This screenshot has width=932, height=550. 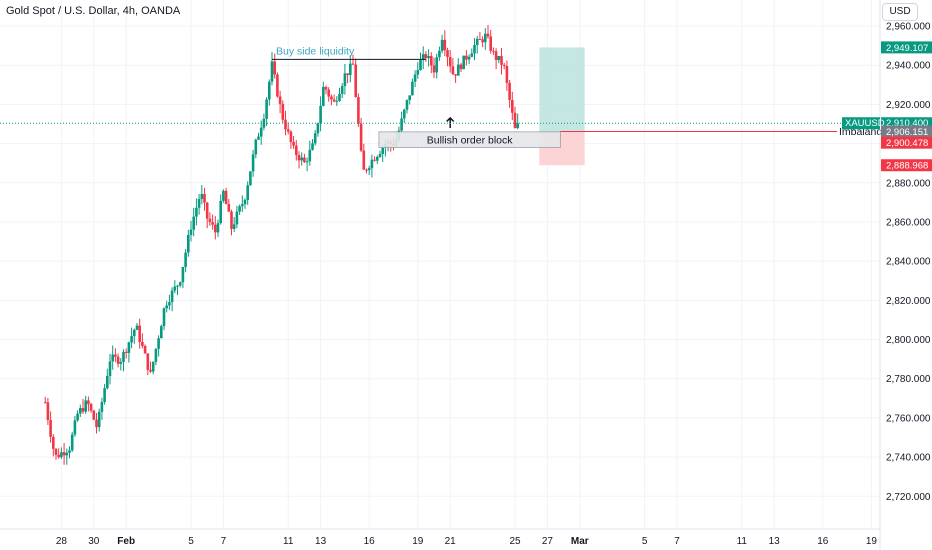 I want to click on symbol-label: XAUUSD, so click(x=865, y=123).